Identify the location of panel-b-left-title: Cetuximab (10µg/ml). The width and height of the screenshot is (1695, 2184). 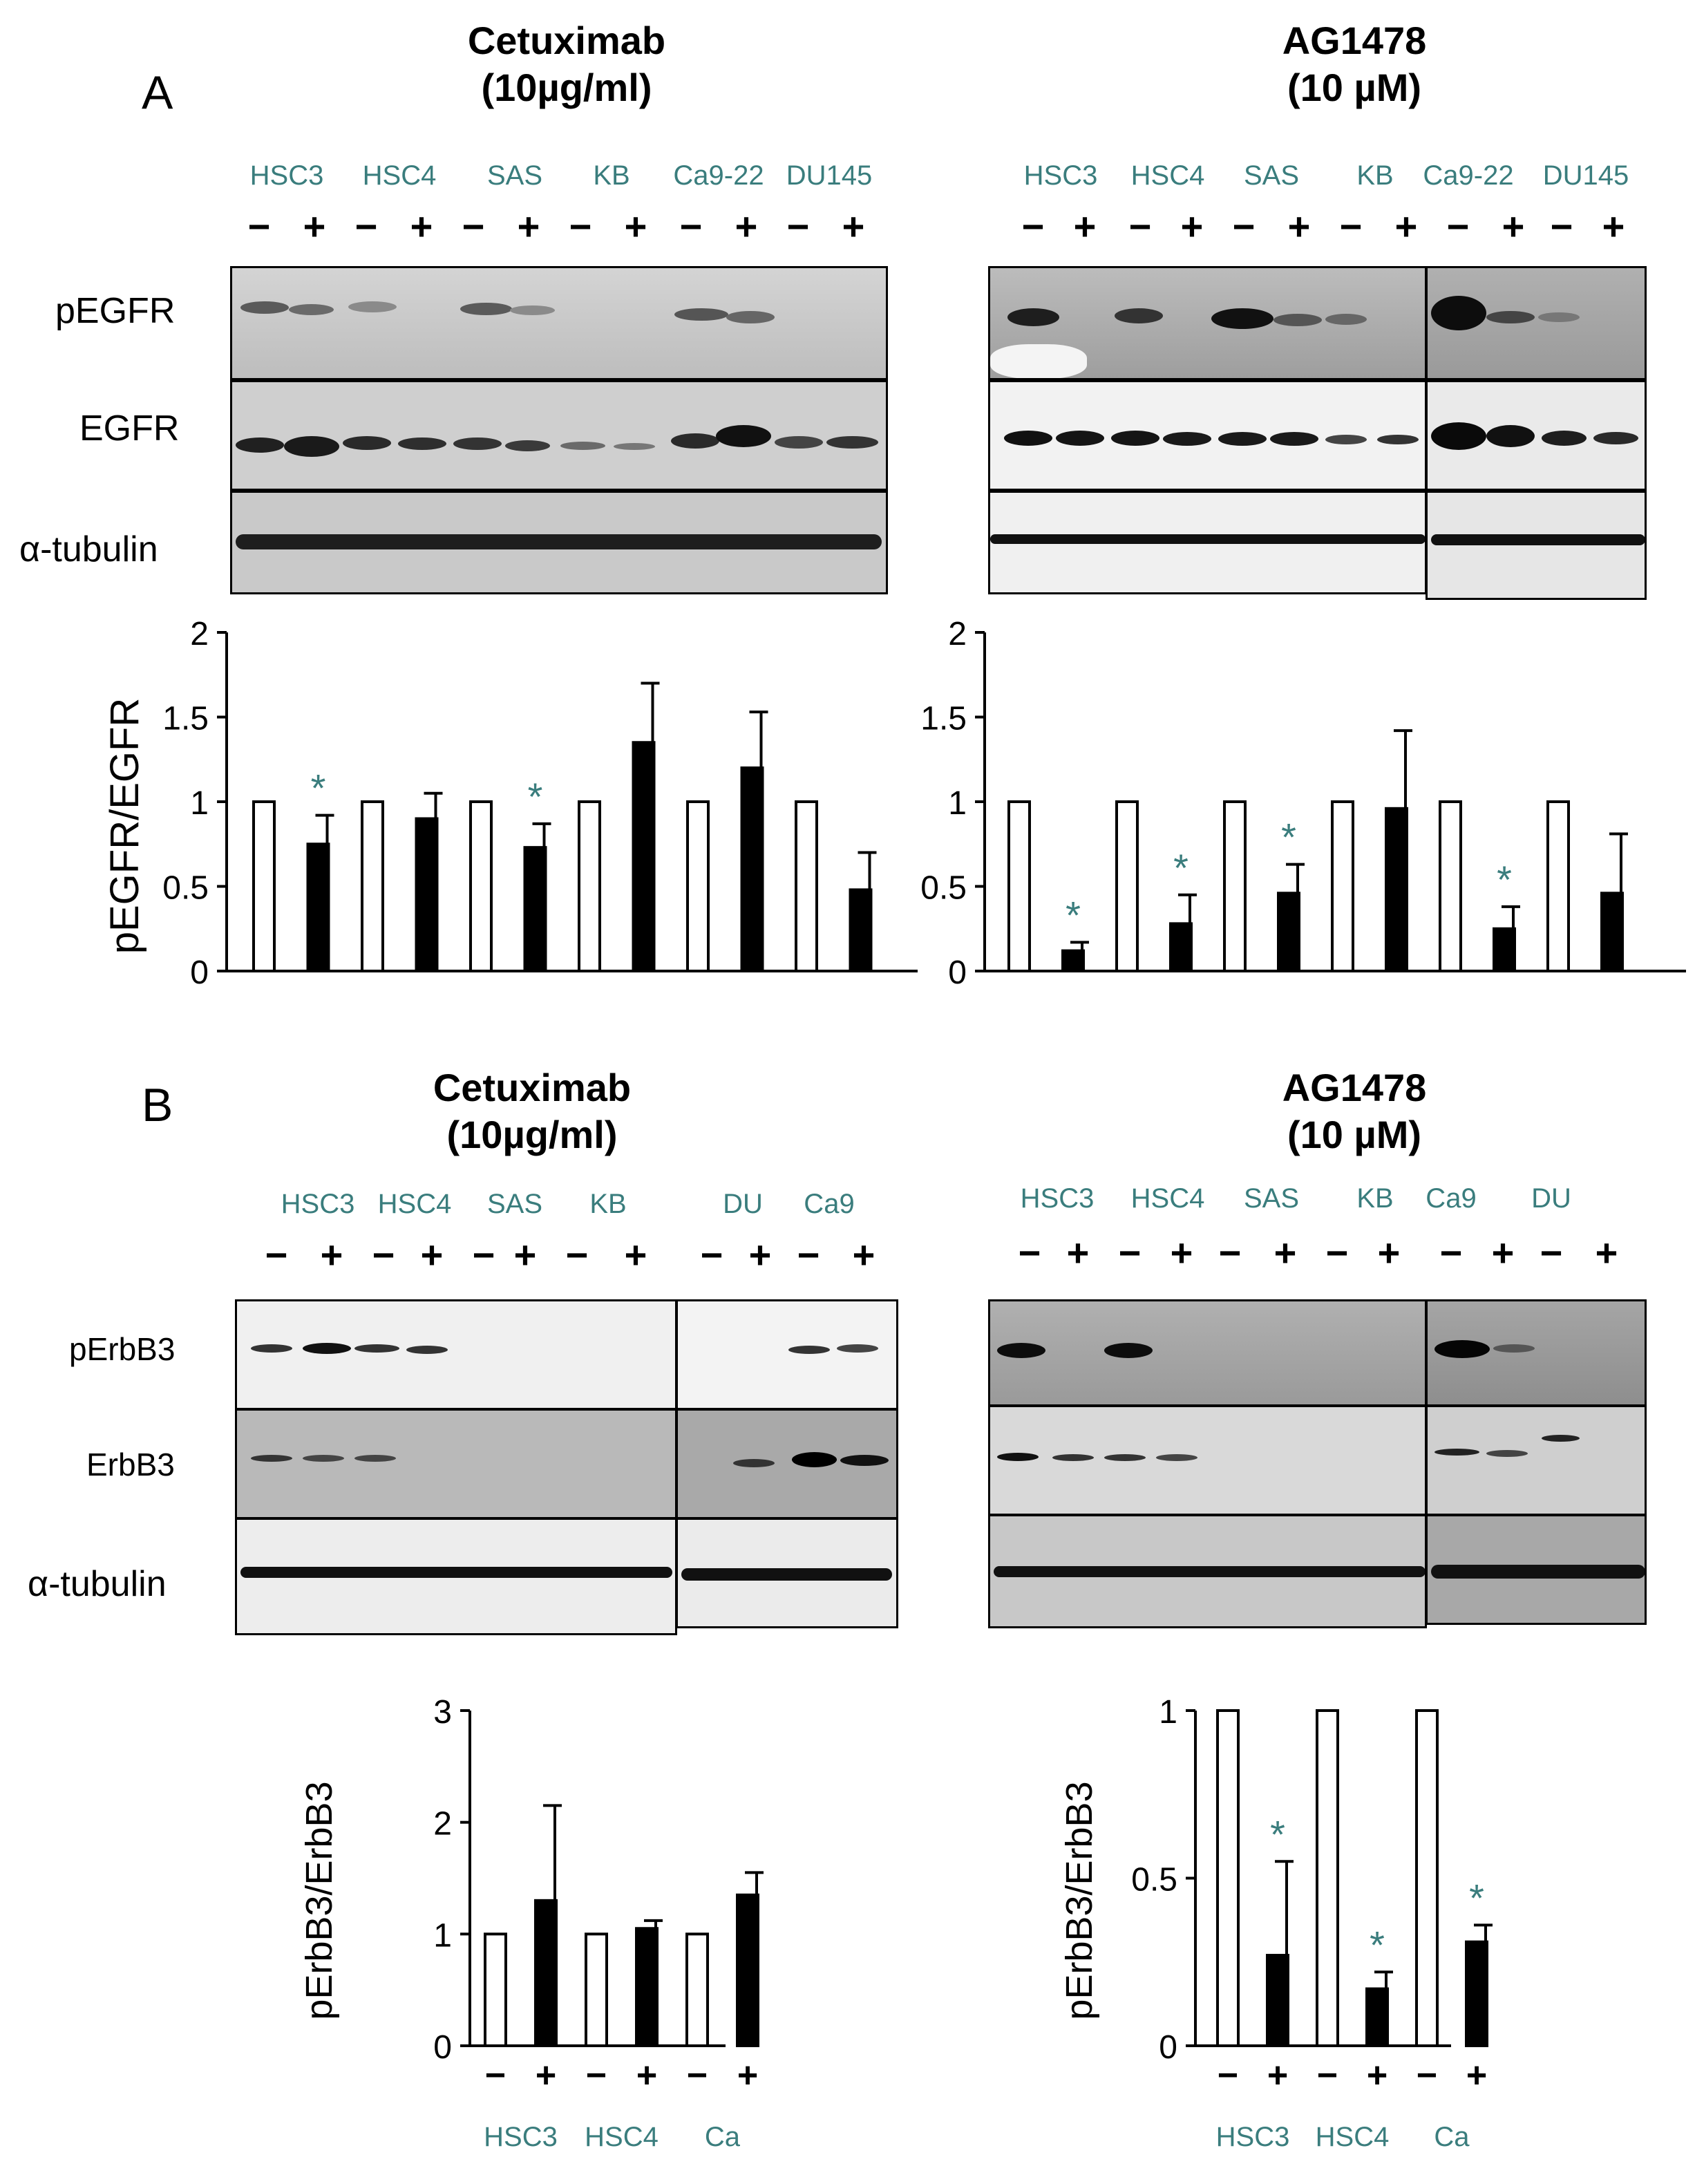
(532, 1111).